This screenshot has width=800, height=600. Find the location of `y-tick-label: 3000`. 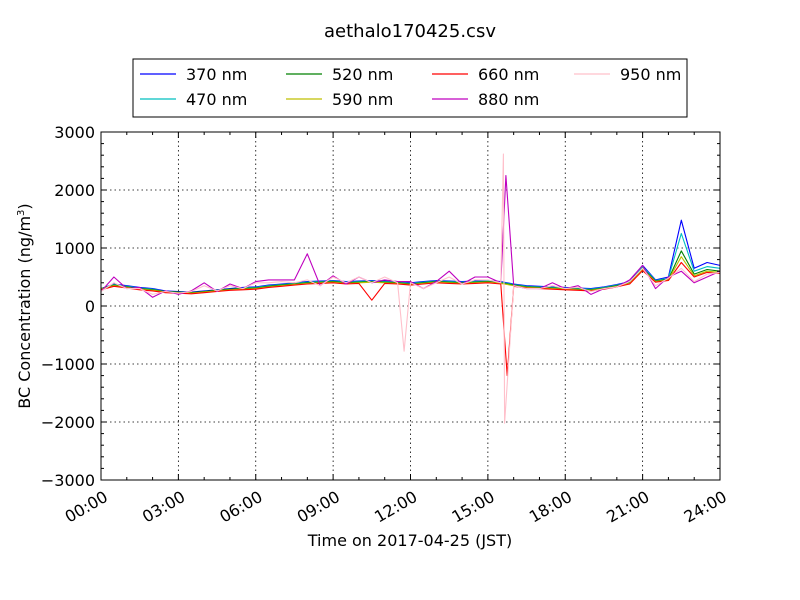

y-tick-label: 3000 is located at coordinates (74, 132).